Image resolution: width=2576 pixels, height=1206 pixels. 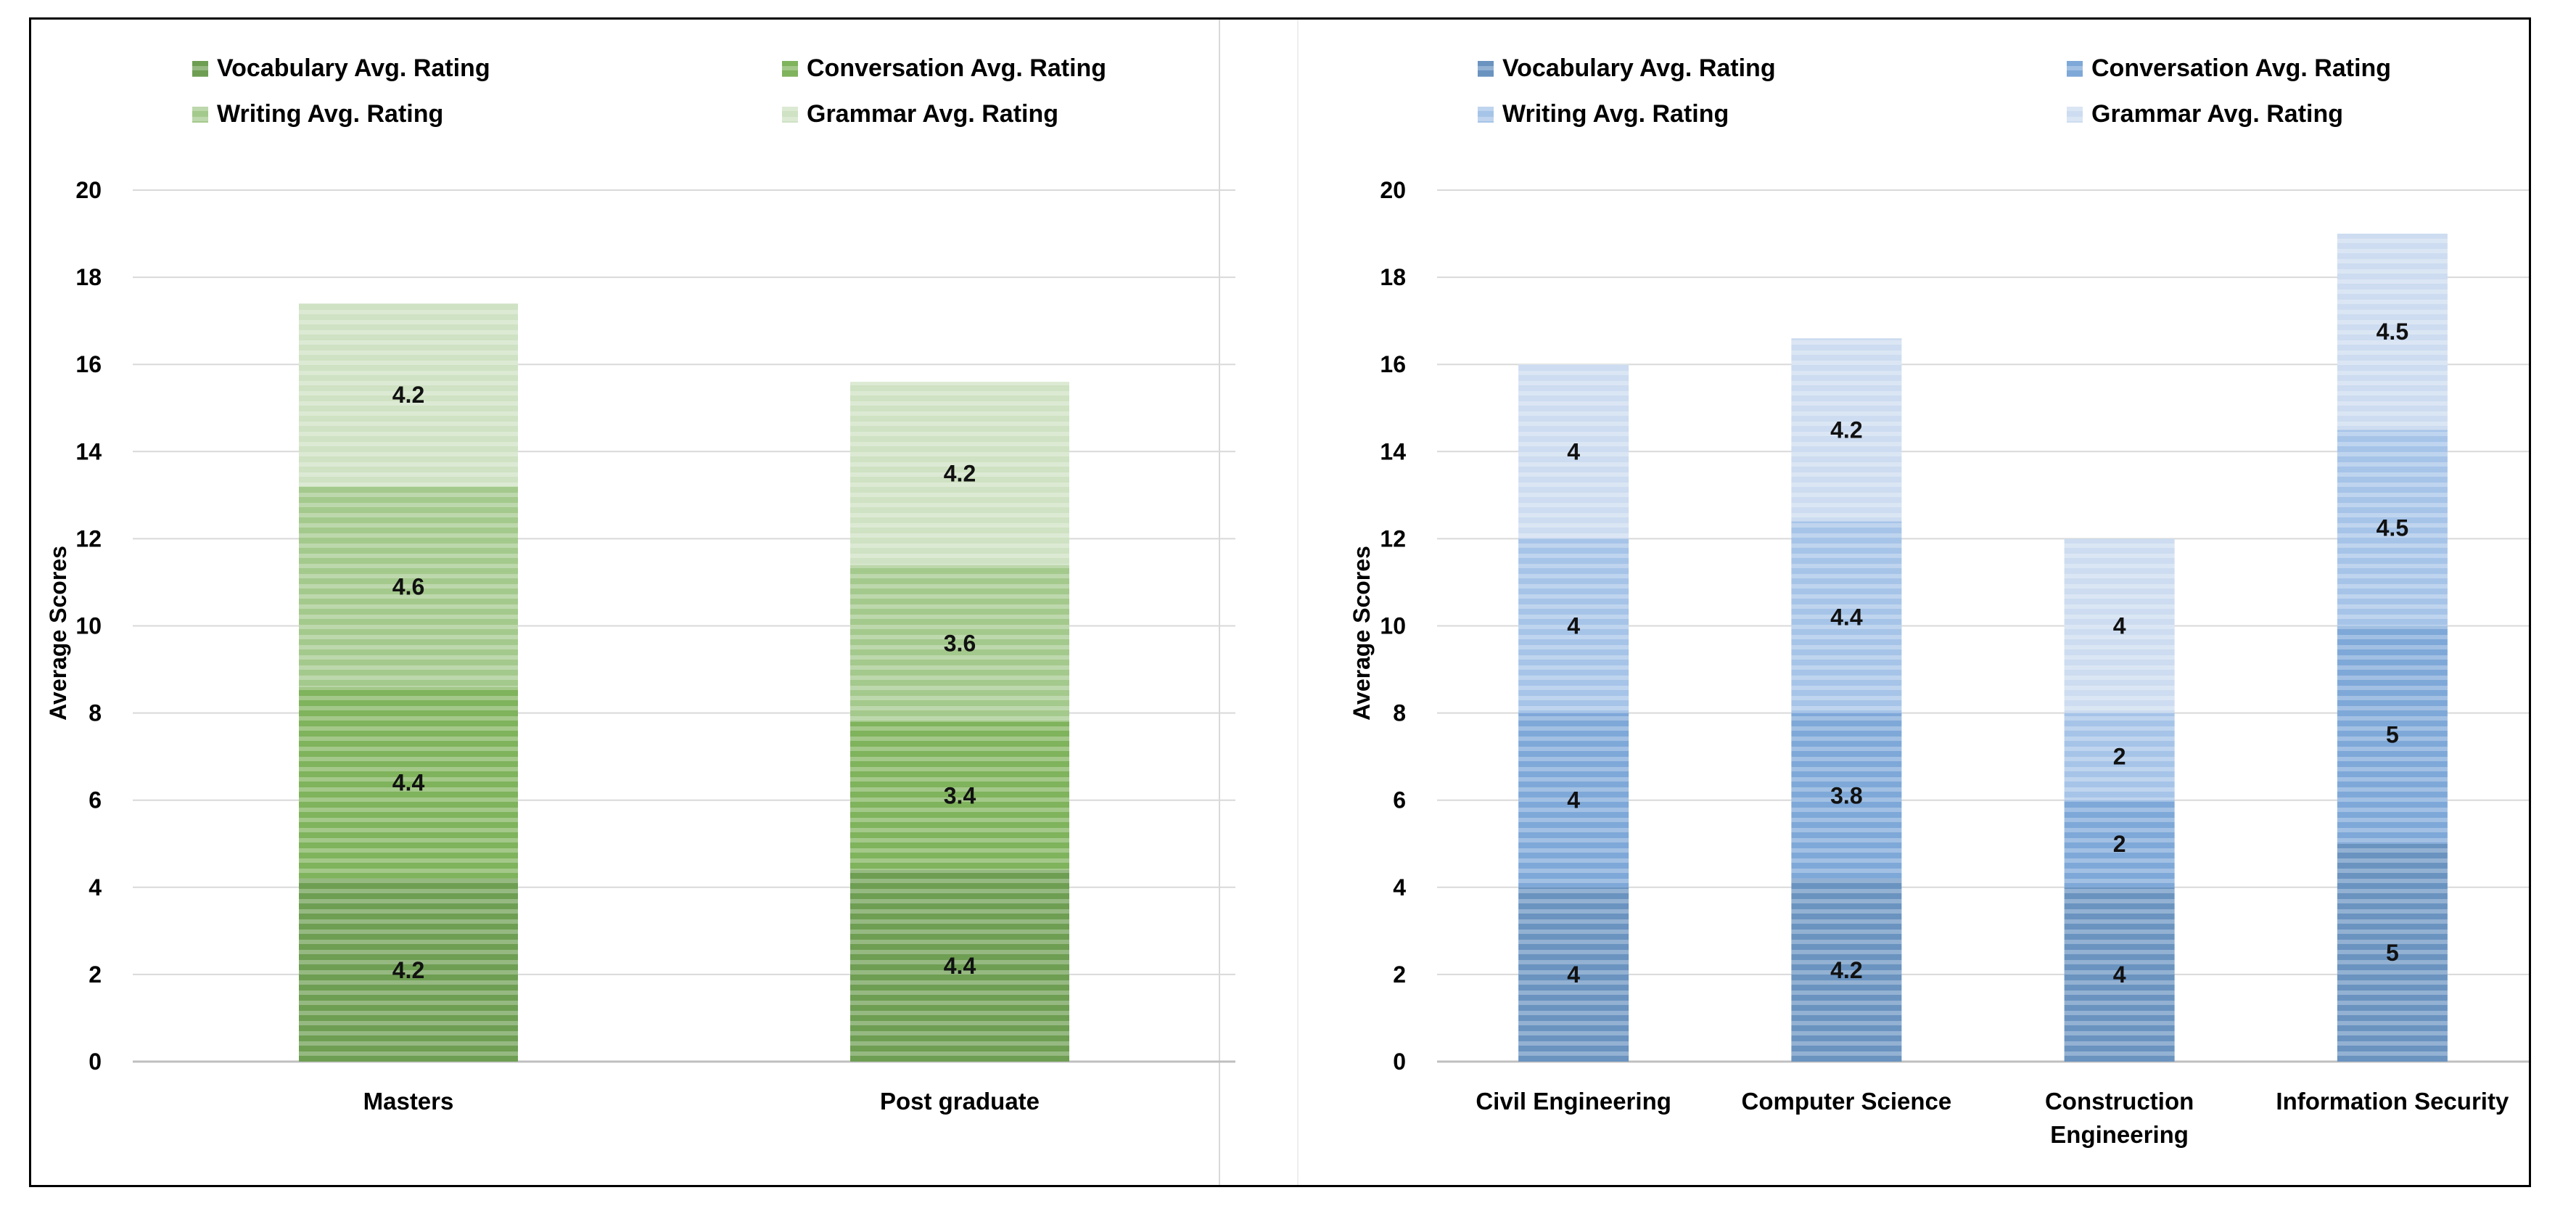 What do you see at coordinates (1399, 887) in the screenshot?
I see `chart1-y-tick-label: 4` at bounding box center [1399, 887].